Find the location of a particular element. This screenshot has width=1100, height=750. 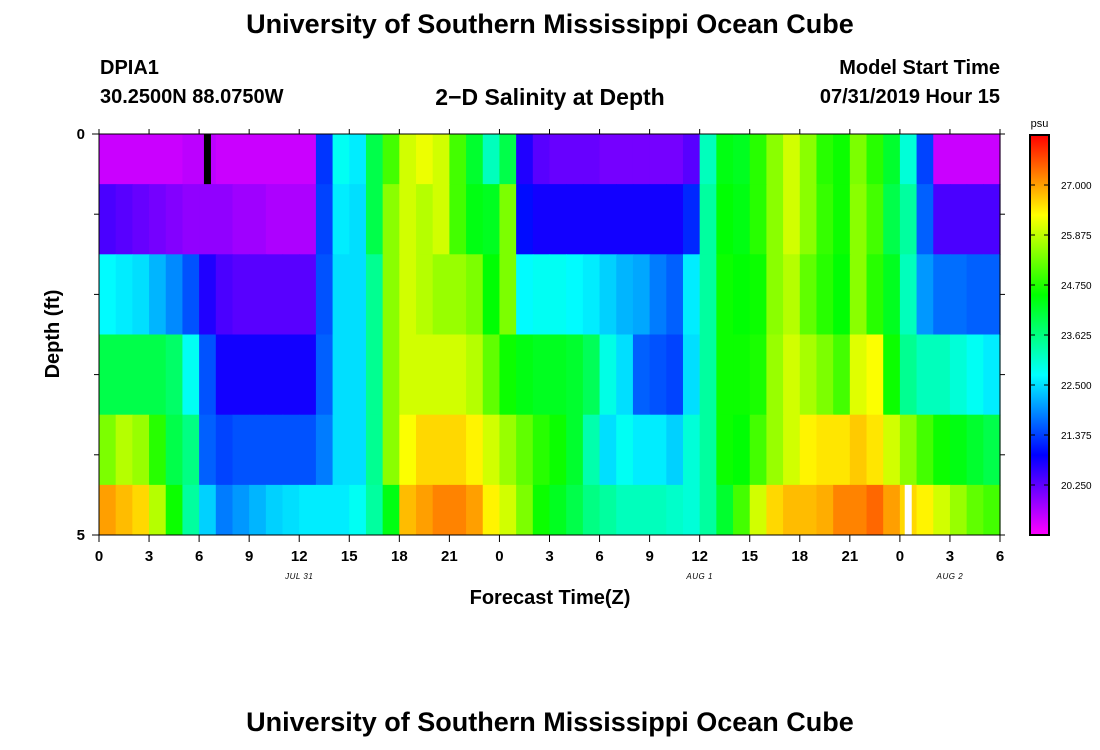

x-tick-label: 12 is located at coordinates (699, 556).